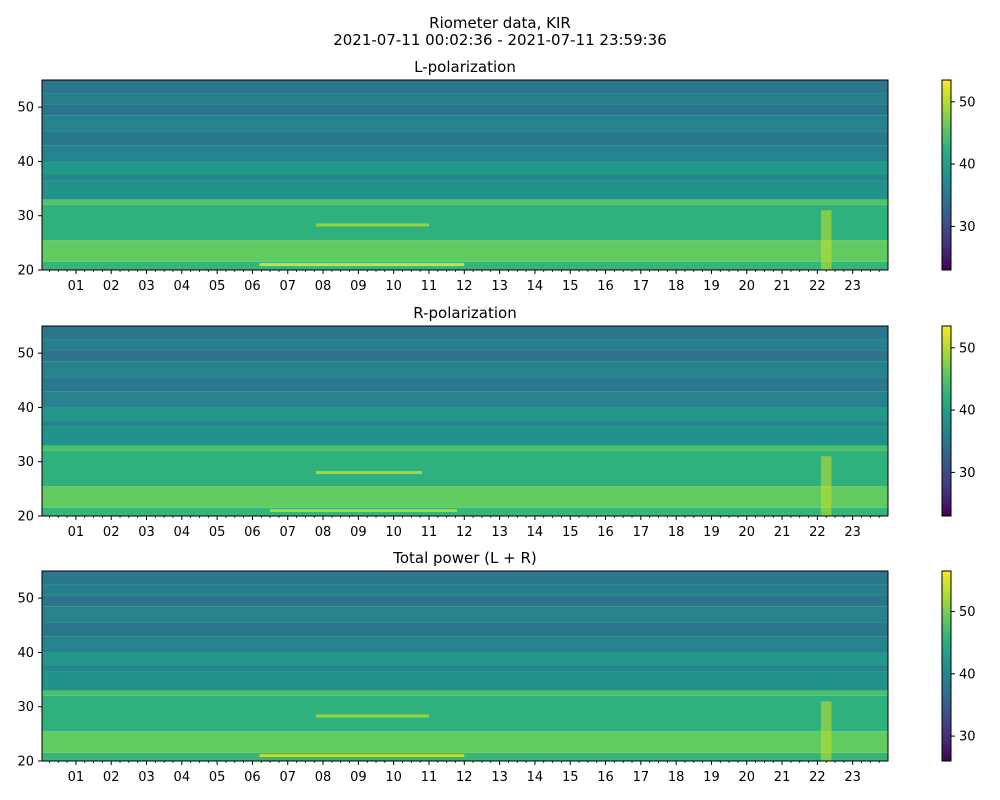 This screenshot has width=1000, height=800. What do you see at coordinates (605, 777) in the screenshot?
I see `x-tick-label: 16` at bounding box center [605, 777].